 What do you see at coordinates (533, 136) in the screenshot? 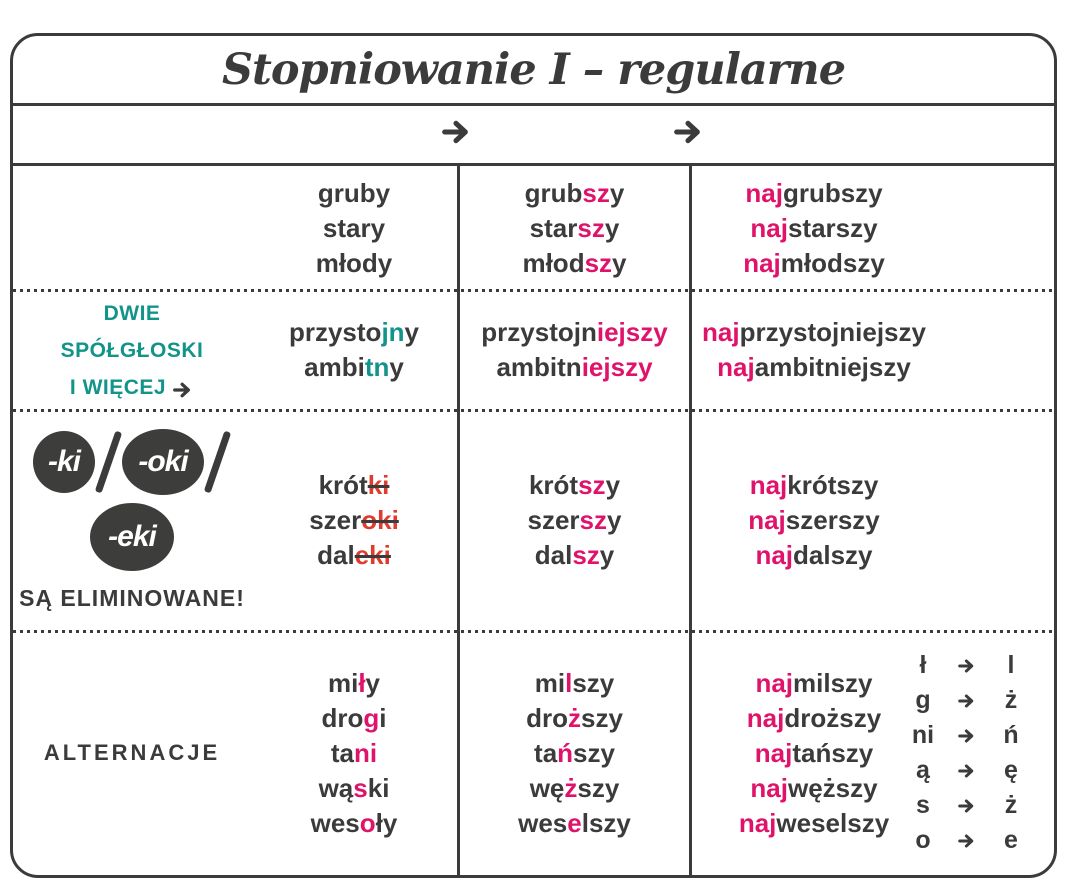
I see `degree-arrow-row` at bounding box center [533, 136].